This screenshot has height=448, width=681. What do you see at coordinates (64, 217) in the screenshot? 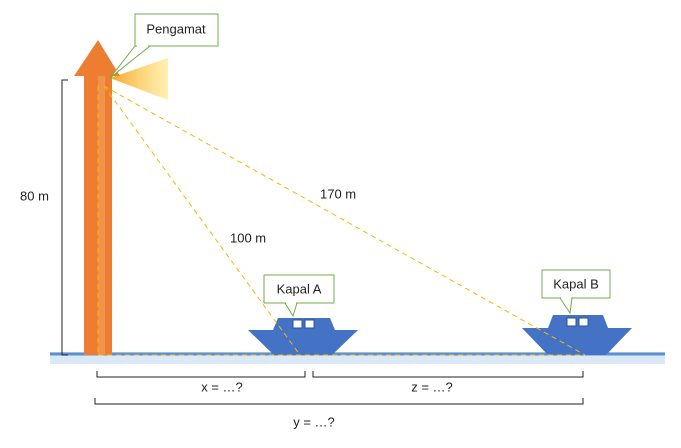
I see `height-bracket` at bounding box center [64, 217].